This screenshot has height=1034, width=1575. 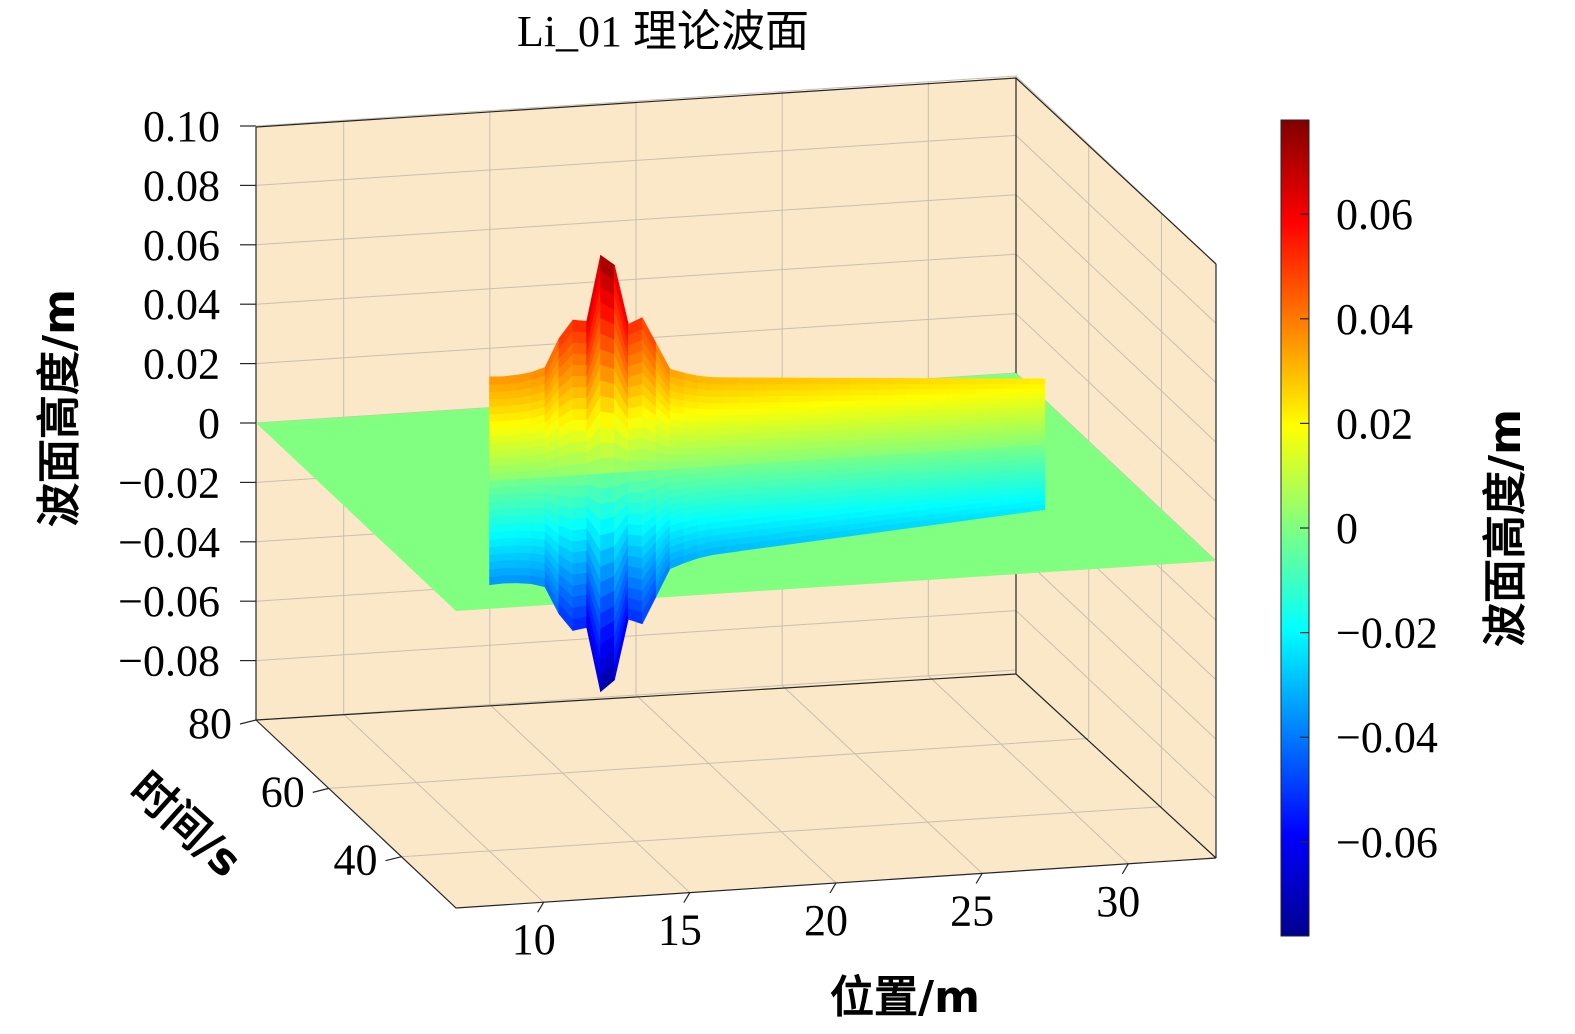 What do you see at coordinates (209, 423) in the screenshot?
I see `z-tick-label: 0` at bounding box center [209, 423].